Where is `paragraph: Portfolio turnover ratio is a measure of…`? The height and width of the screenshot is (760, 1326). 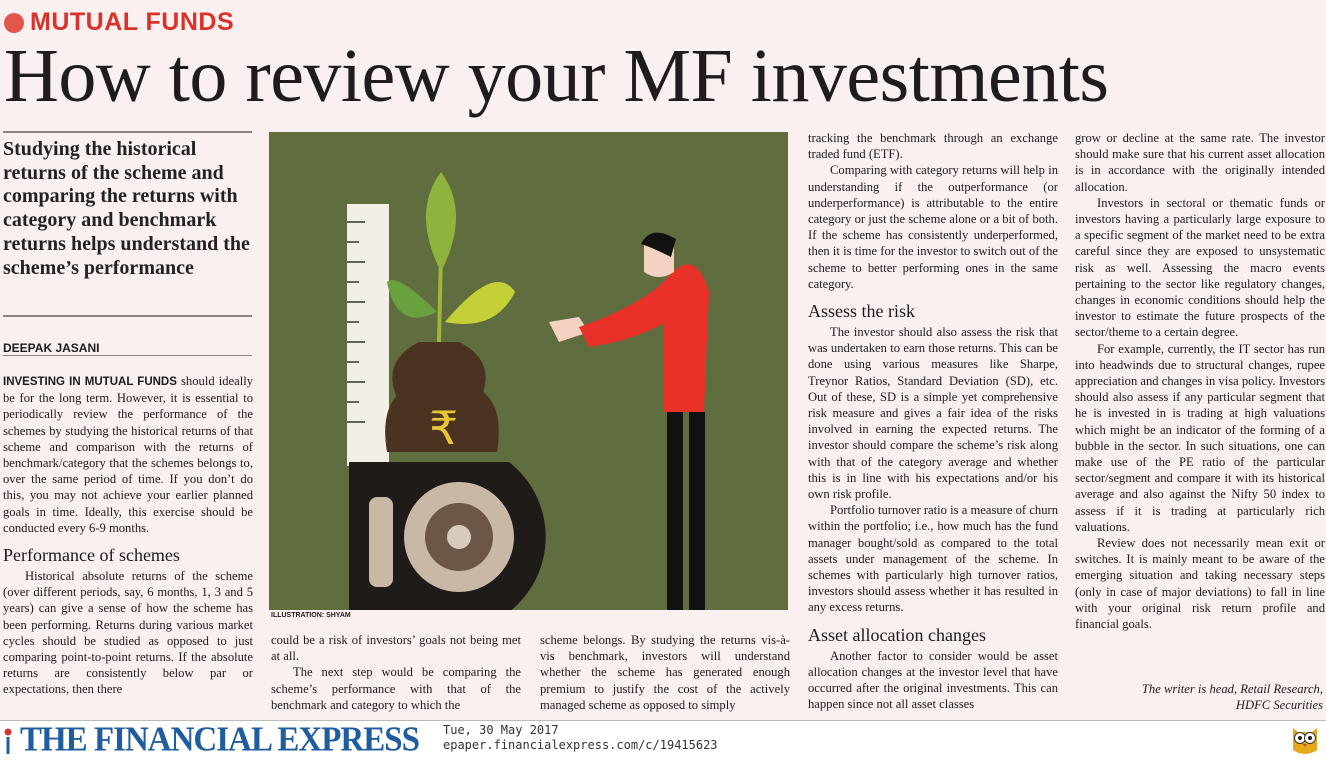
paragraph: Portfolio turnover ratio is a measure of… is located at coordinates (933, 559).